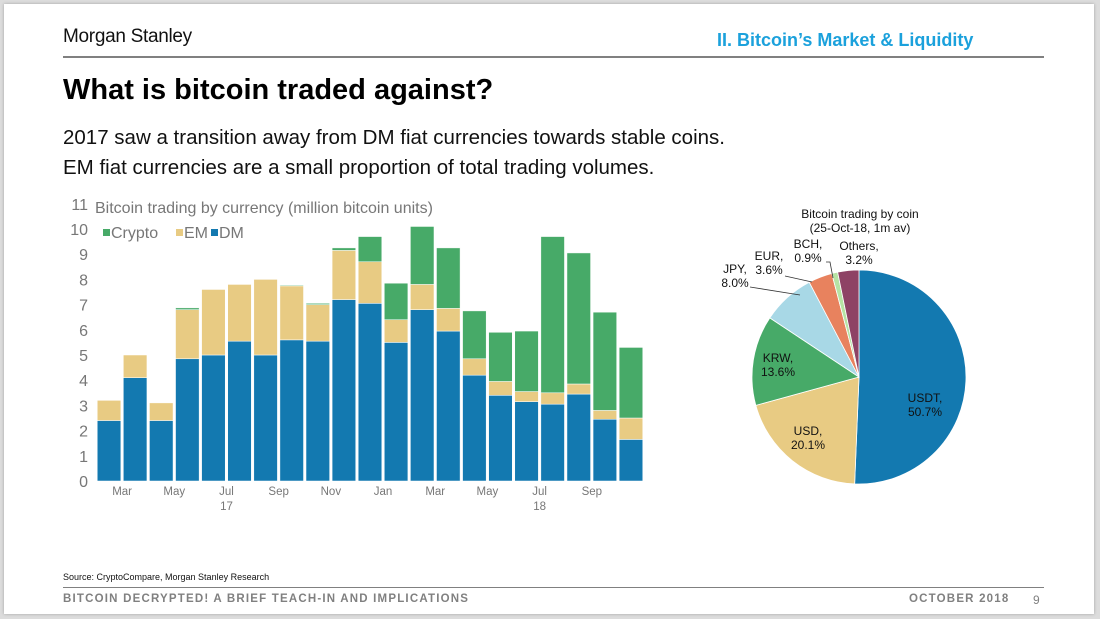 The width and height of the screenshot is (1100, 619). I want to click on pie-label-usdt: USDT,, so click(925, 398).